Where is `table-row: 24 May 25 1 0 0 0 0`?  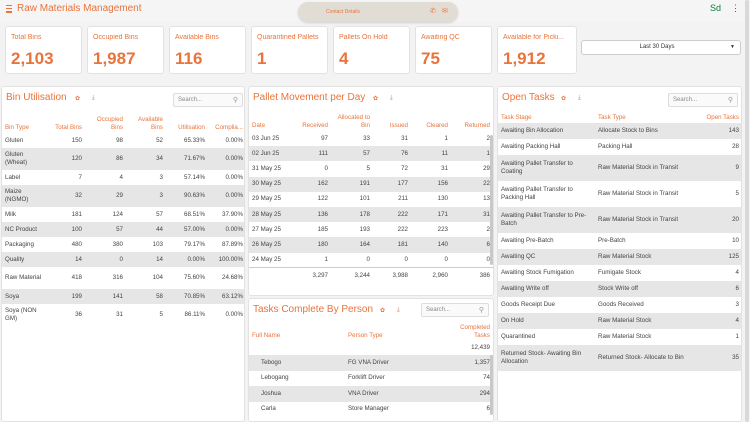
table-row: 24 May 25 1 0 0 0 0 is located at coordinates (371, 260).